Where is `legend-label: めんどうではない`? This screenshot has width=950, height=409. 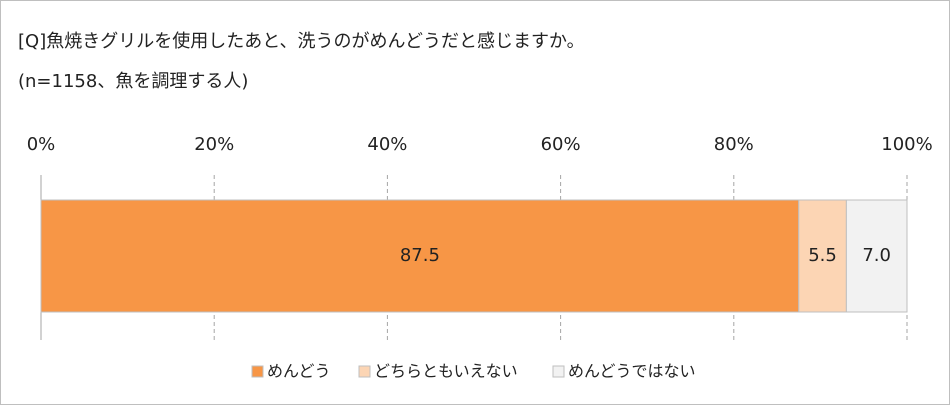
legend-label: めんどうではない is located at coordinates (632, 371).